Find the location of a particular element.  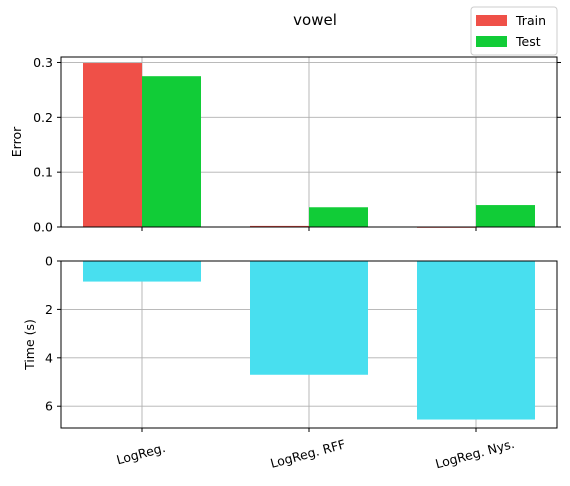

legend-label-test: Test is located at coordinates (528, 41).